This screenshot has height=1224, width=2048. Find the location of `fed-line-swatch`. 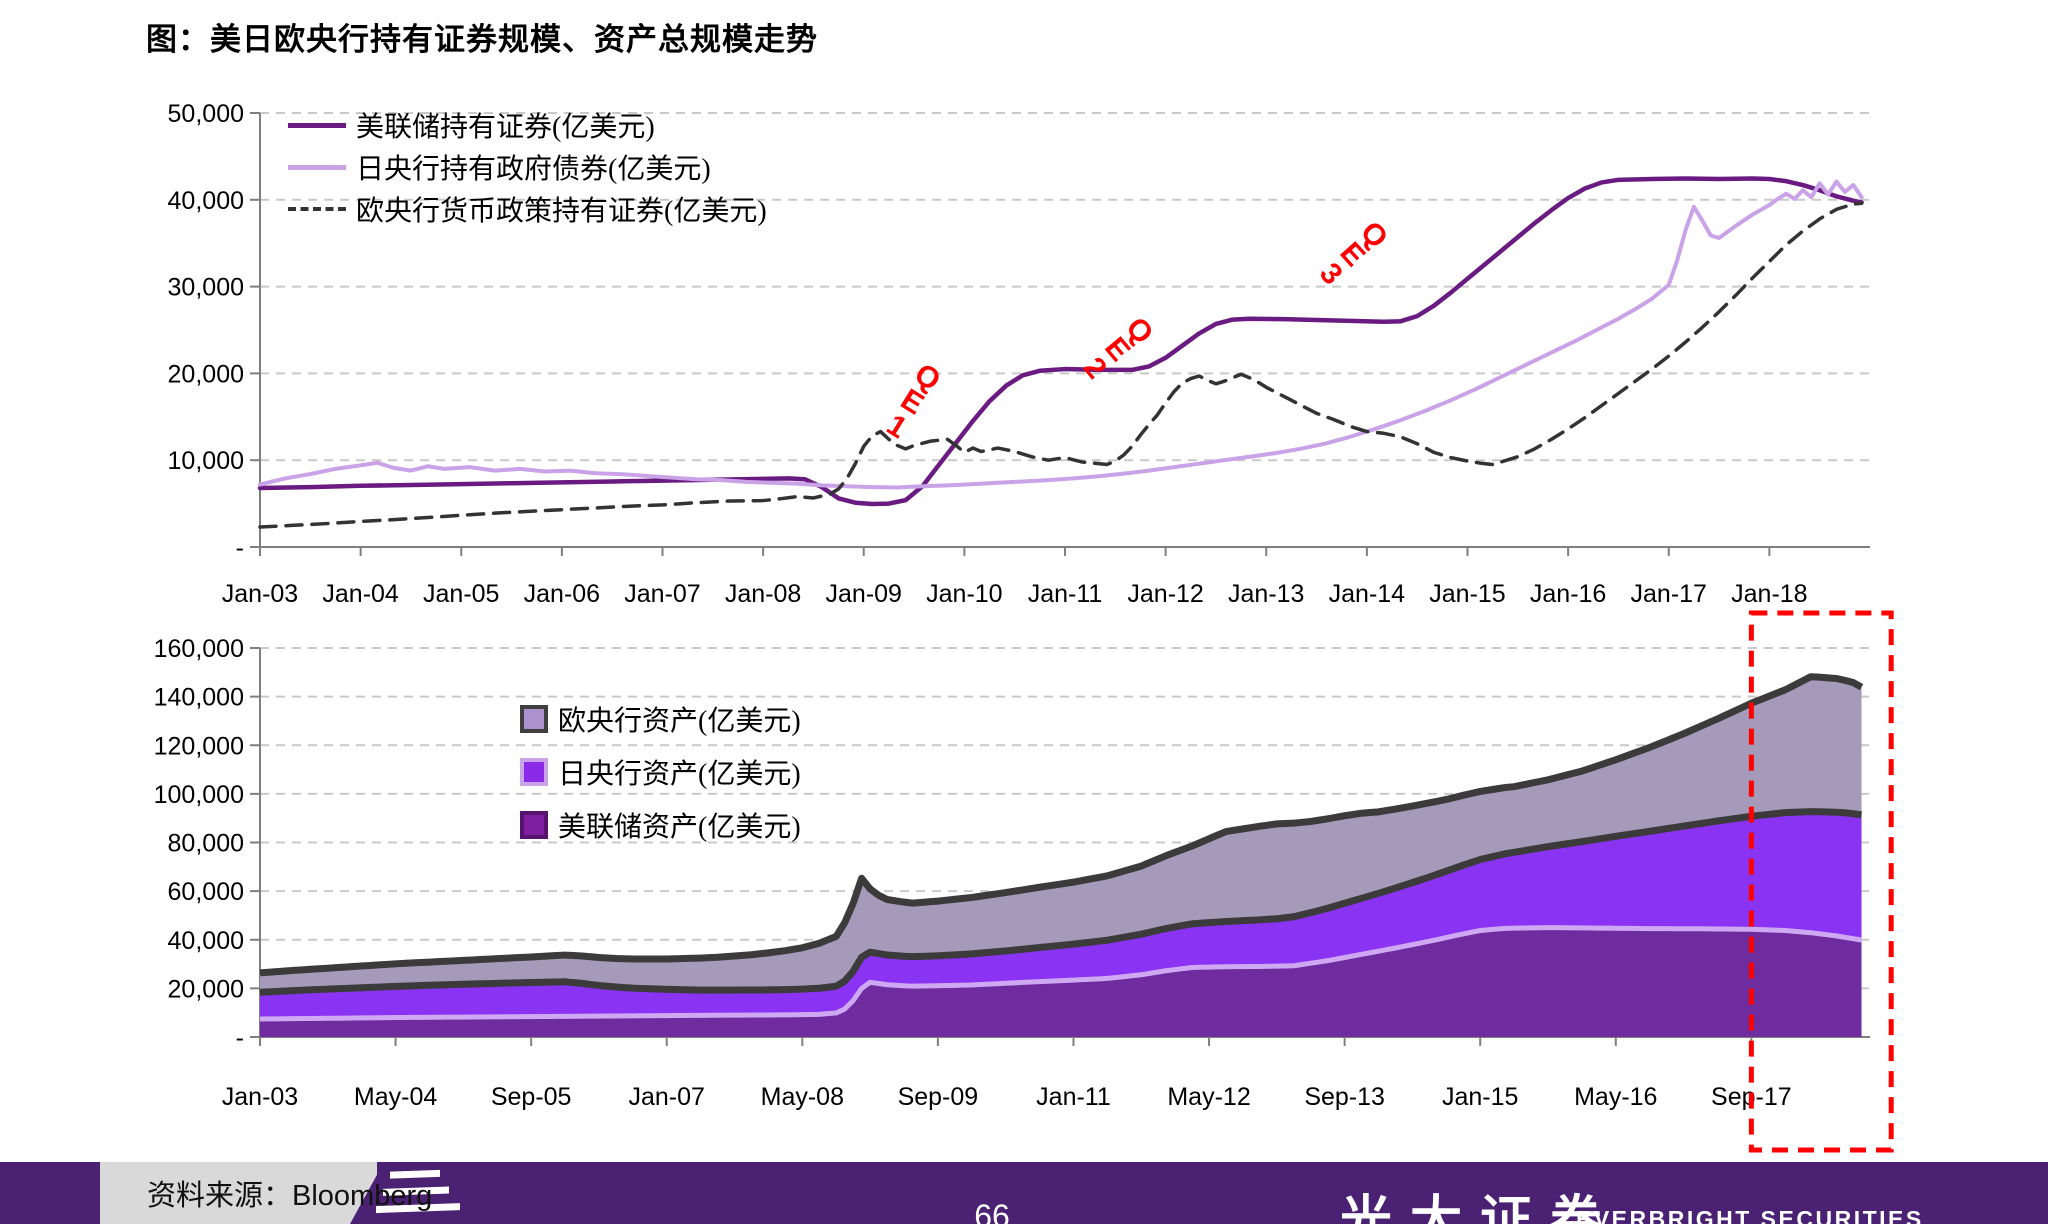

fed-line-swatch is located at coordinates (317, 125).